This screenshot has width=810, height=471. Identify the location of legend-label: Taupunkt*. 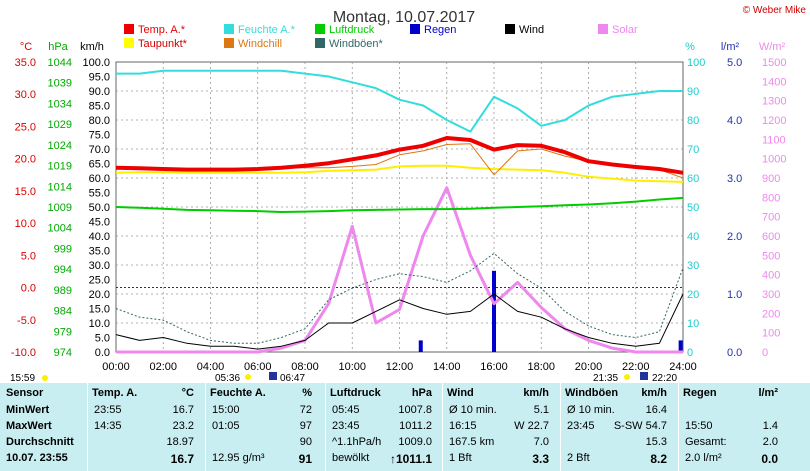
(163, 44).